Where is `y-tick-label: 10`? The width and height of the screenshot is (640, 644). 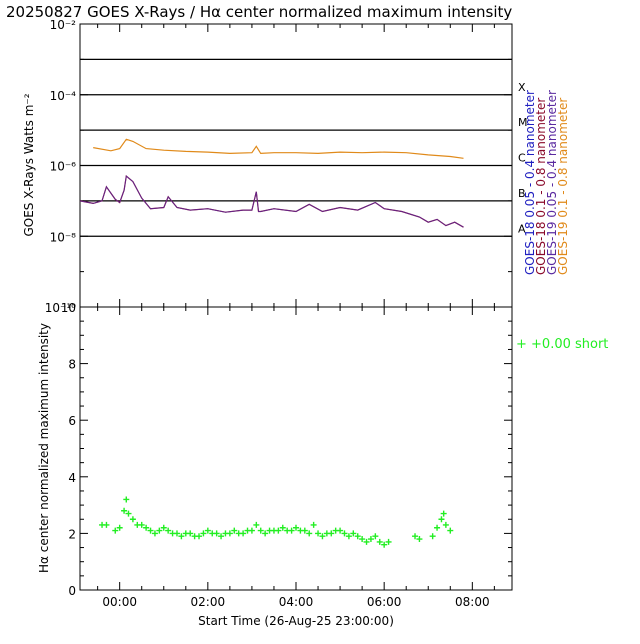 y-tick-label: 10 is located at coordinates (68, 308).